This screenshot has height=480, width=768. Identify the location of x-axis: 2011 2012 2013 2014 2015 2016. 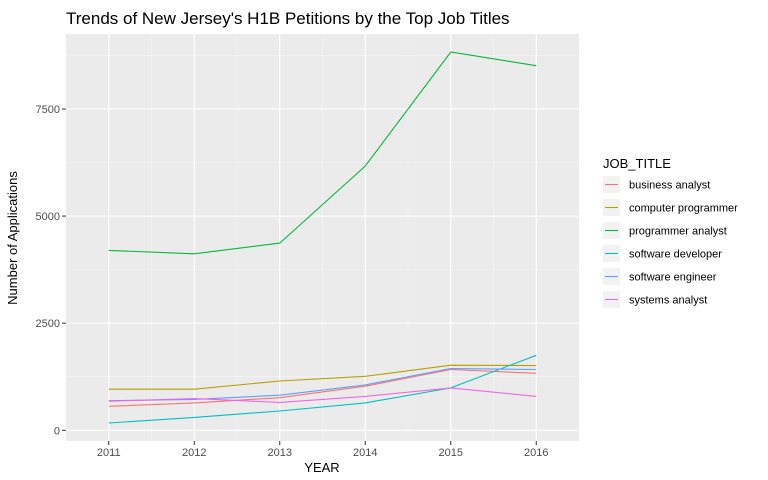
(322, 450).